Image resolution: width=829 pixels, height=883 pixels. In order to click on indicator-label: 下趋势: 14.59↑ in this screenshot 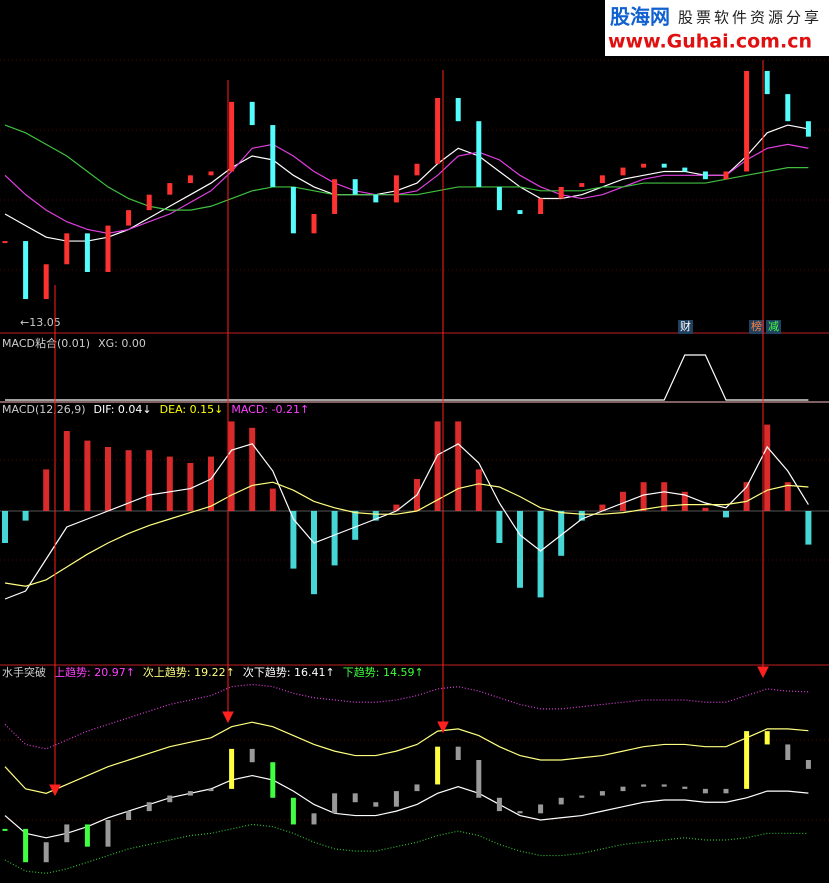, I will do `click(383, 672)`.